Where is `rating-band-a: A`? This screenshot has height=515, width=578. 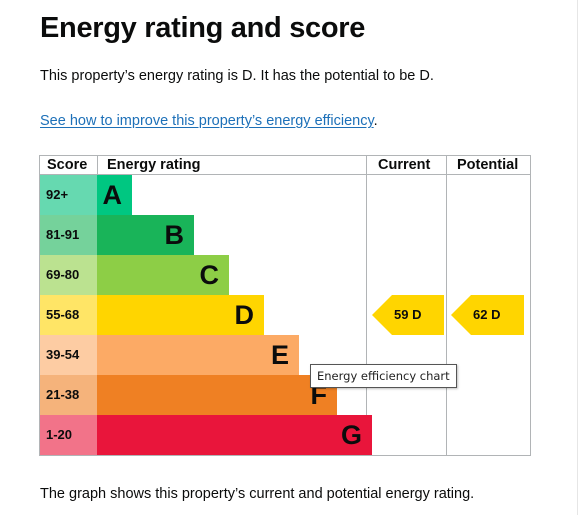
rating-band-a: A is located at coordinates (114, 195).